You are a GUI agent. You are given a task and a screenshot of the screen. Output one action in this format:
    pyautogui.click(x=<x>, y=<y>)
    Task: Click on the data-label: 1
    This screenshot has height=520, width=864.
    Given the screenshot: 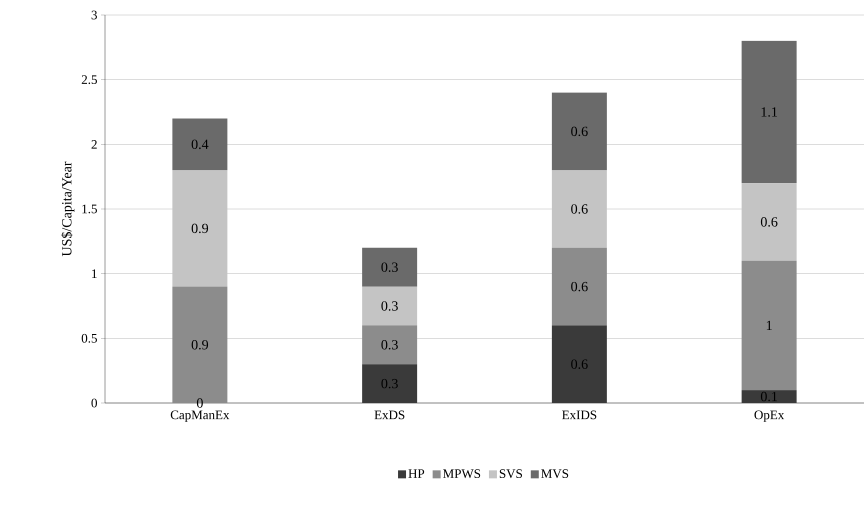 What is the action you would take?
    pyautogui.click(x=769, y=325)
    